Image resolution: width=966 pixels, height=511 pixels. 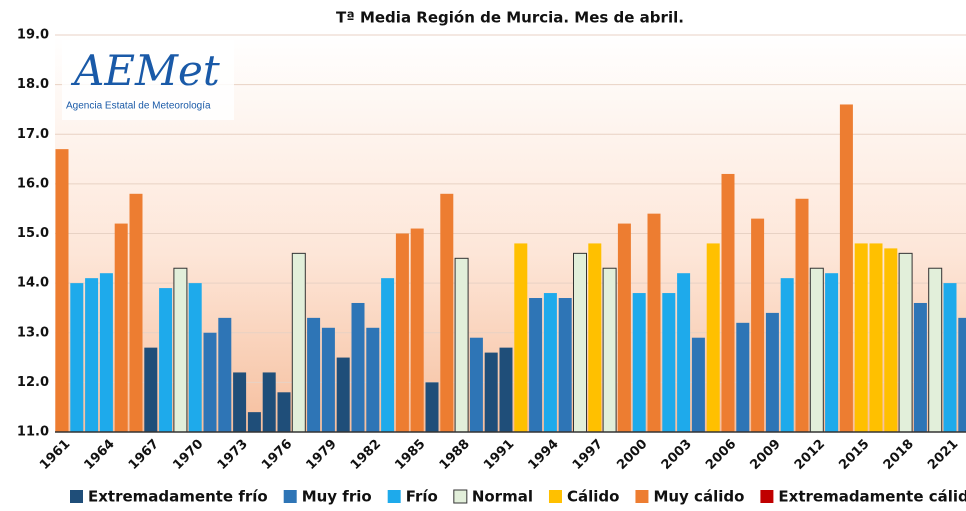 I want to click on x-tick-label: 1964, so click(x=100, y=455).